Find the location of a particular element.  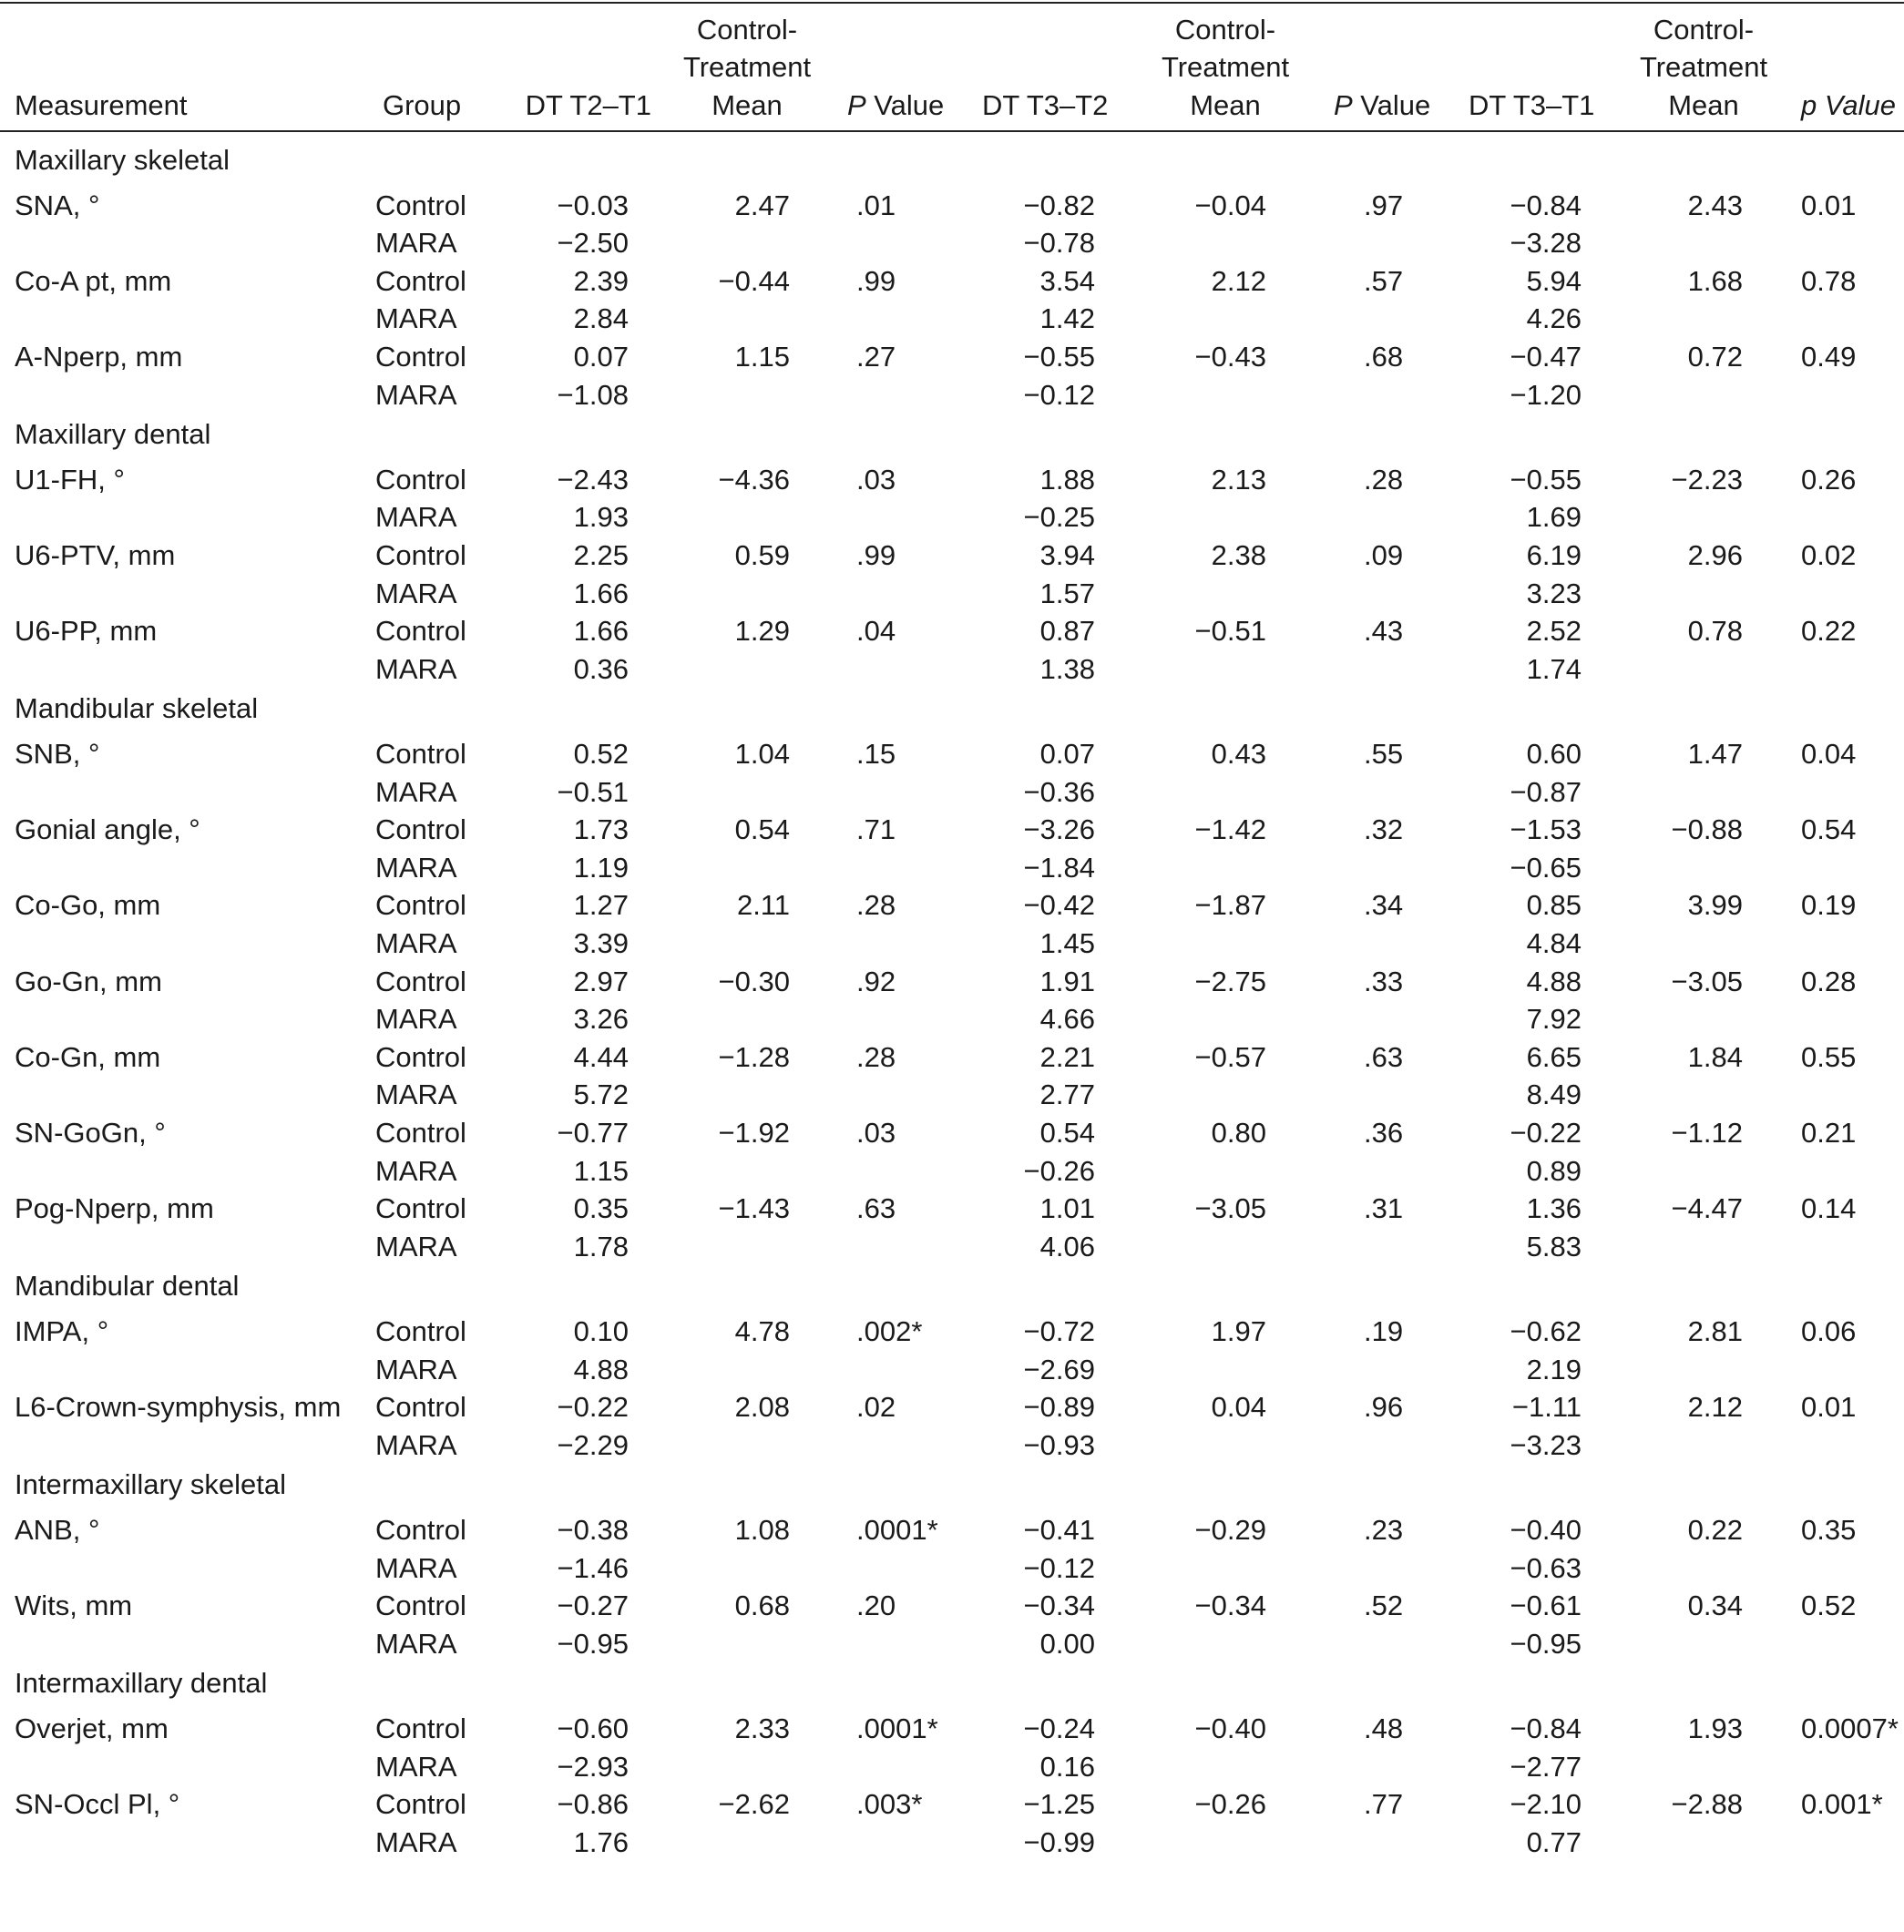

table-cell: 2.52 is located at coordinates (1554, 631).